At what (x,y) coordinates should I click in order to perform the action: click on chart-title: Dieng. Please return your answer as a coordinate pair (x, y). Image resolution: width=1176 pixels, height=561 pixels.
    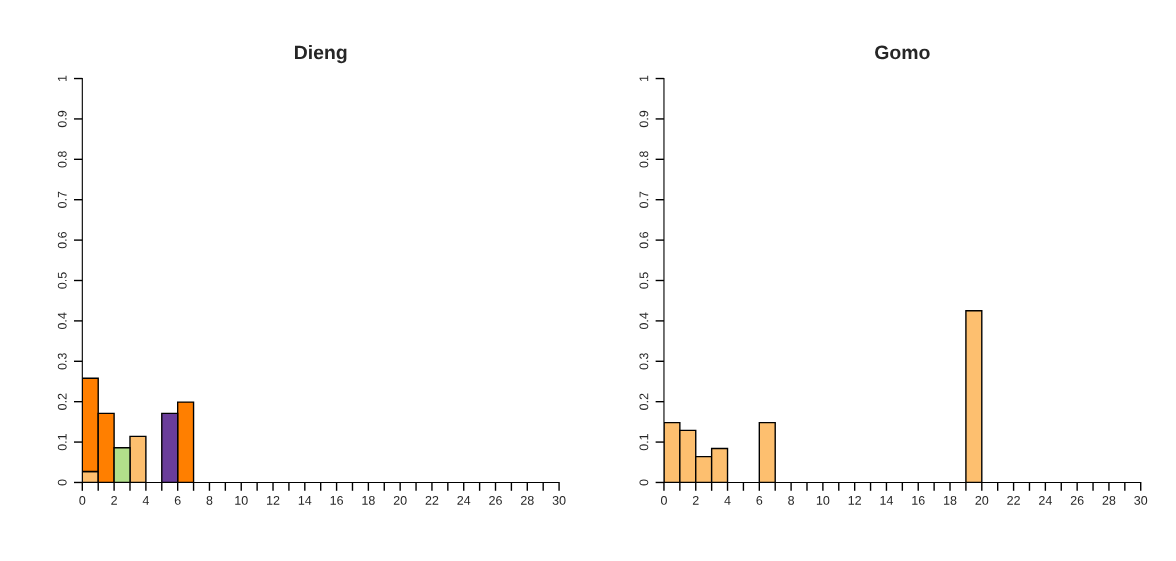
    Looking at the image, I should click on (320, 54).